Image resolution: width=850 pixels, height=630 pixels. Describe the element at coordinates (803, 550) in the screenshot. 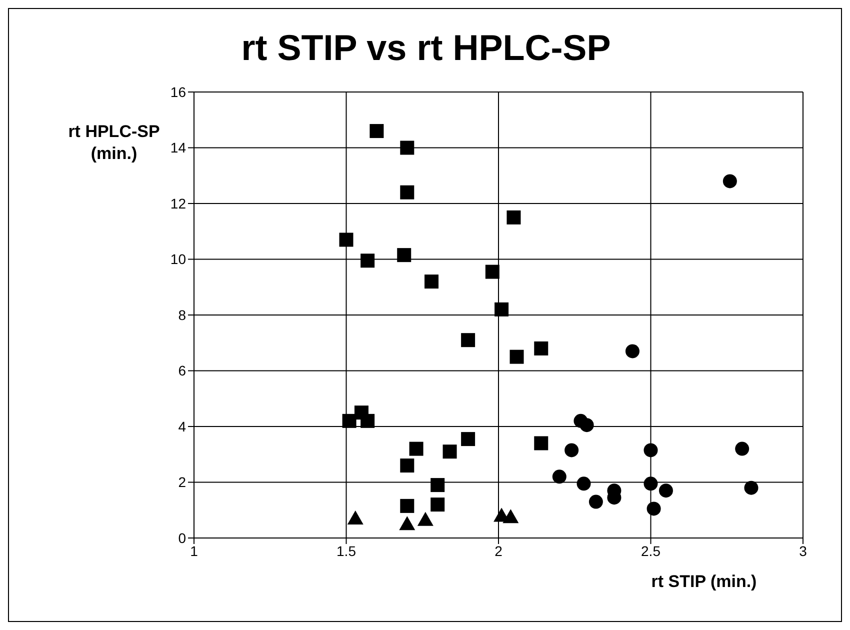

I see `x-tick-label: 3` at that location.